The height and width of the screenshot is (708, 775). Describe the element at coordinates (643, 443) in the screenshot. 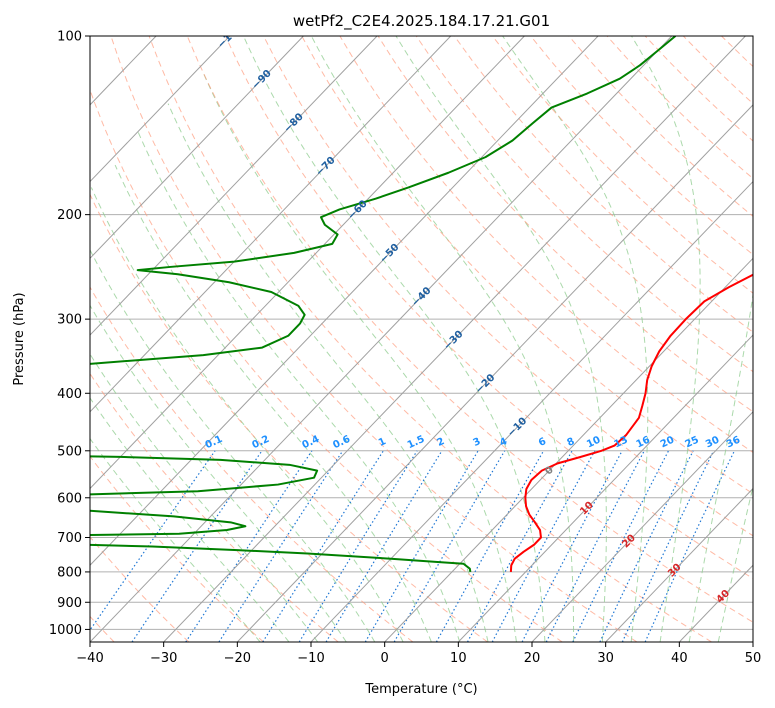

I see `mixing-ratio-label: 16` at that location.